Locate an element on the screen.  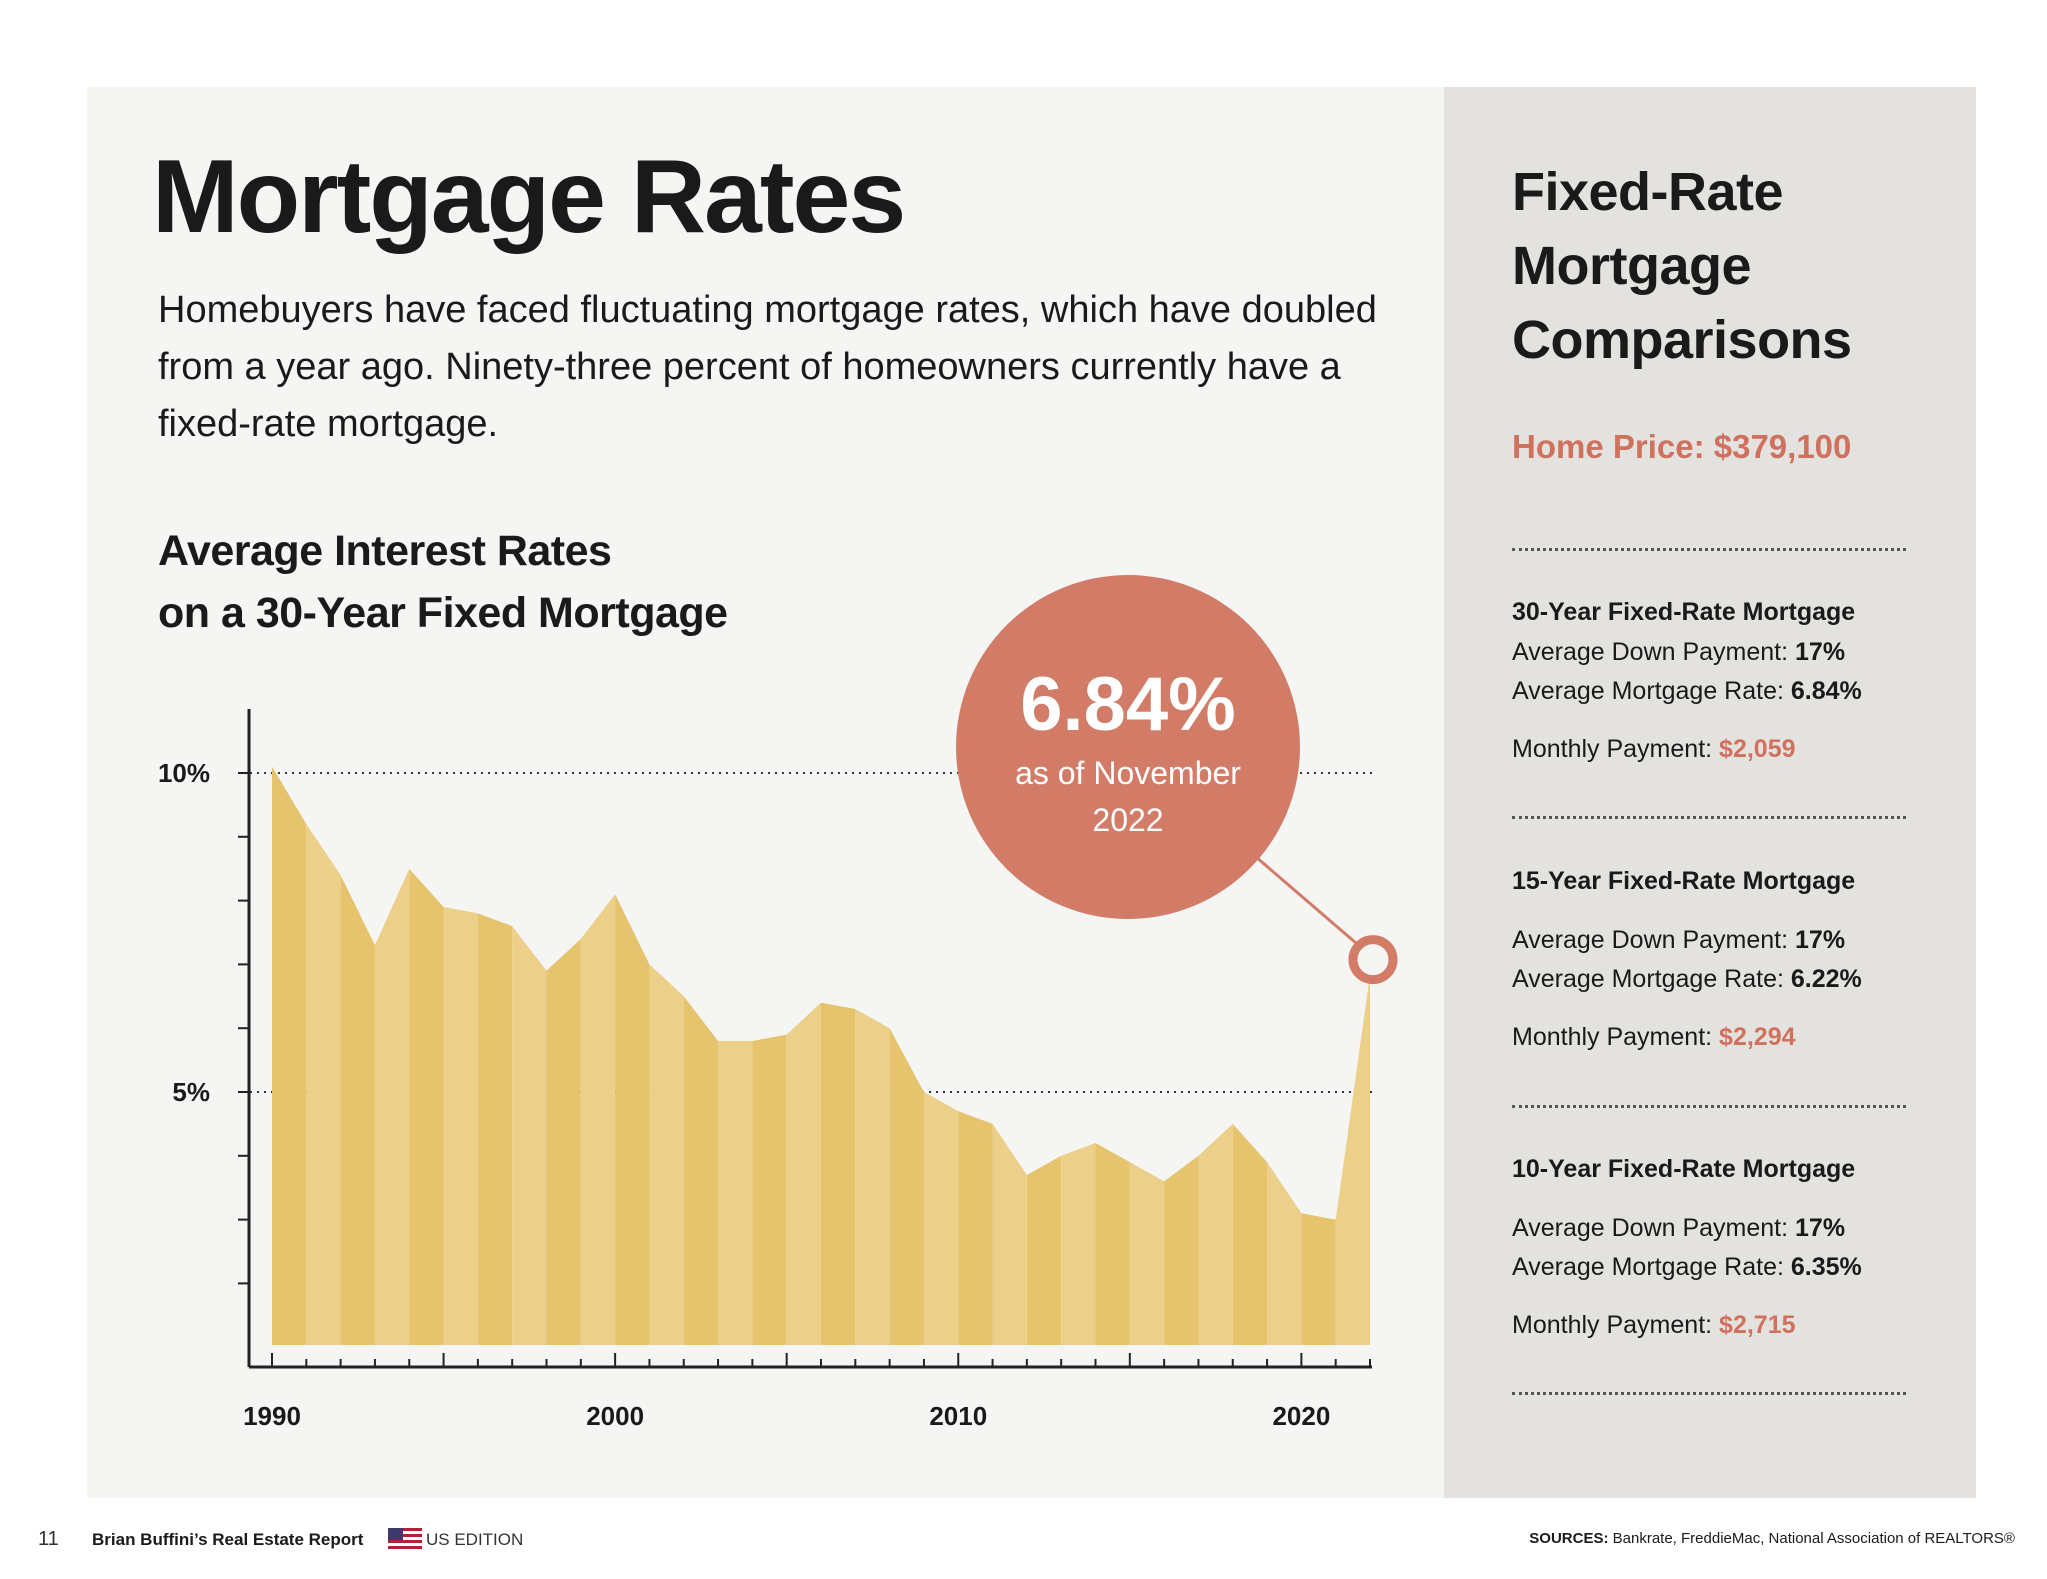
mortgage-rate-value: 6.84% is located at coordinates (1826, 691).